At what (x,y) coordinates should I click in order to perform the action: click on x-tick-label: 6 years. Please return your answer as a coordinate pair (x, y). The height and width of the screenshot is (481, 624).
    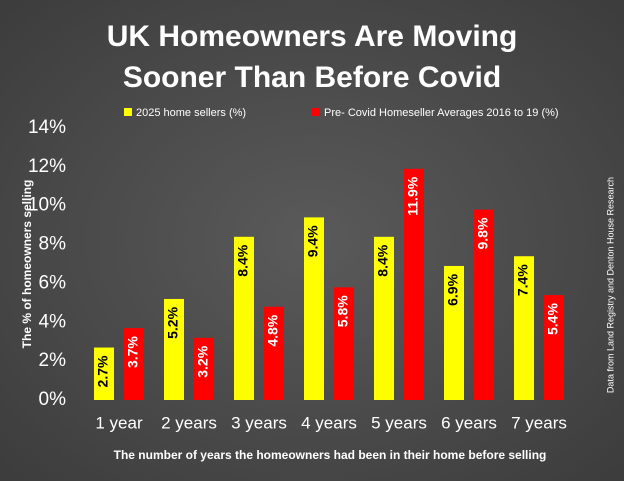
    Looking at the image, I should click on (469, 422).